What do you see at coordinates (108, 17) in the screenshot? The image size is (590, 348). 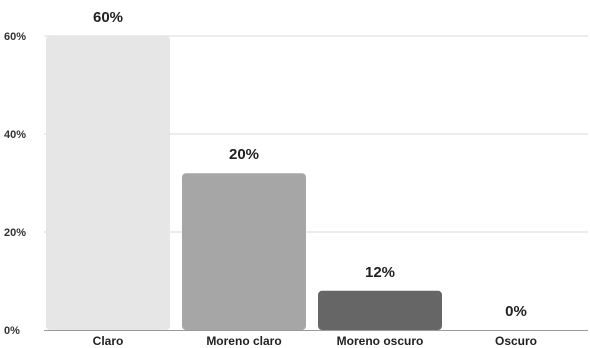 I see `data-label: 60%` at bounding box center [108, 17].